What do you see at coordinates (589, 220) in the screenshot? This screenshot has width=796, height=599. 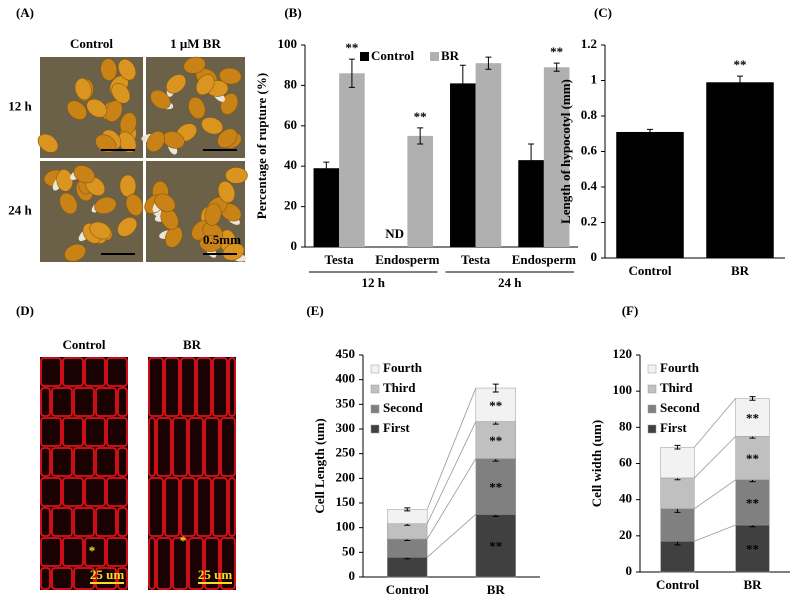 I see `y-tick-label: 0.2` at bounding box center [589, 220].